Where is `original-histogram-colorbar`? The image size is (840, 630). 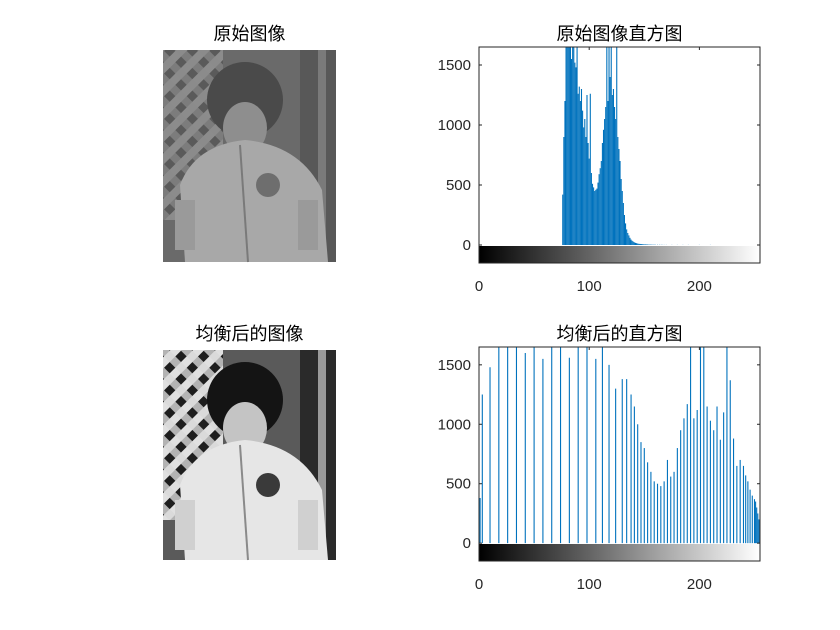 original-histogram-colorbar is located at coordinates (619, 254).